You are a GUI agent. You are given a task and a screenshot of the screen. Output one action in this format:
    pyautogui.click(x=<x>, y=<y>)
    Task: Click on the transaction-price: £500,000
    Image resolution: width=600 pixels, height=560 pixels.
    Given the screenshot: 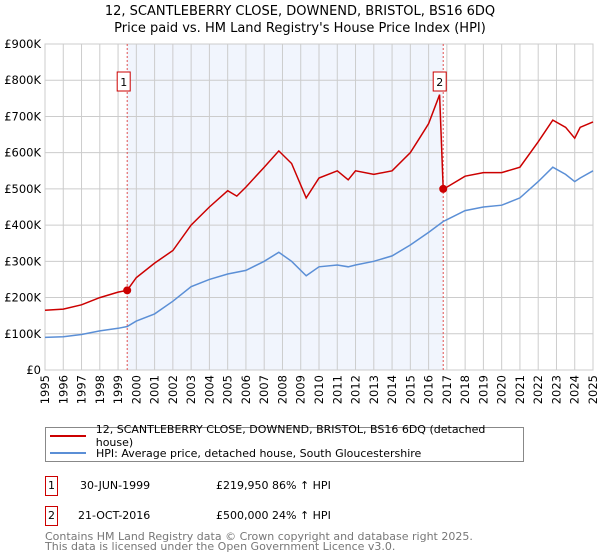 What is the action you would take?
    pyautogui.click(x=242, y=515)
    